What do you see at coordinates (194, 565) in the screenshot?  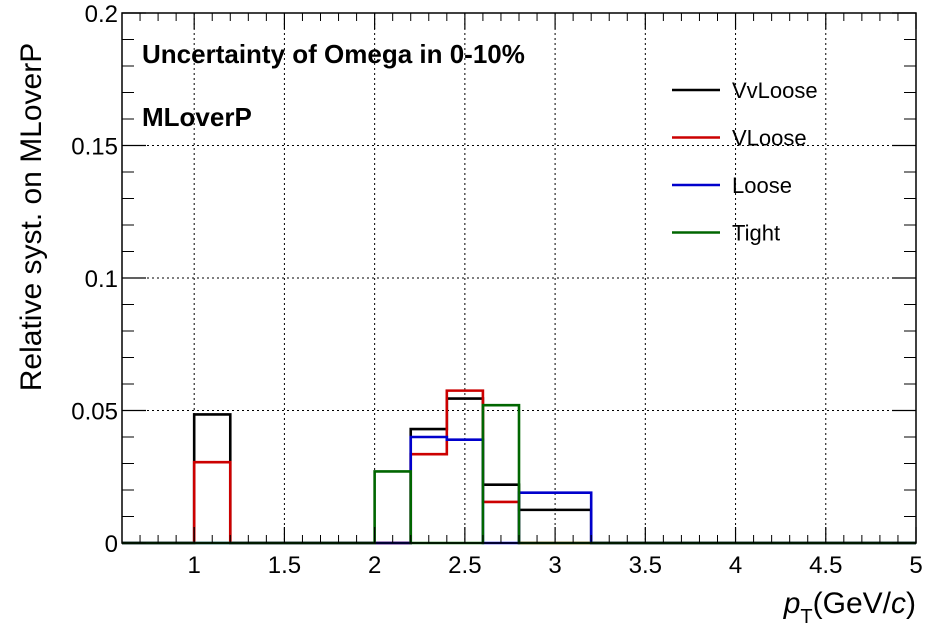 I see `x-tick-label: 1` at bounding box center [194, 565].